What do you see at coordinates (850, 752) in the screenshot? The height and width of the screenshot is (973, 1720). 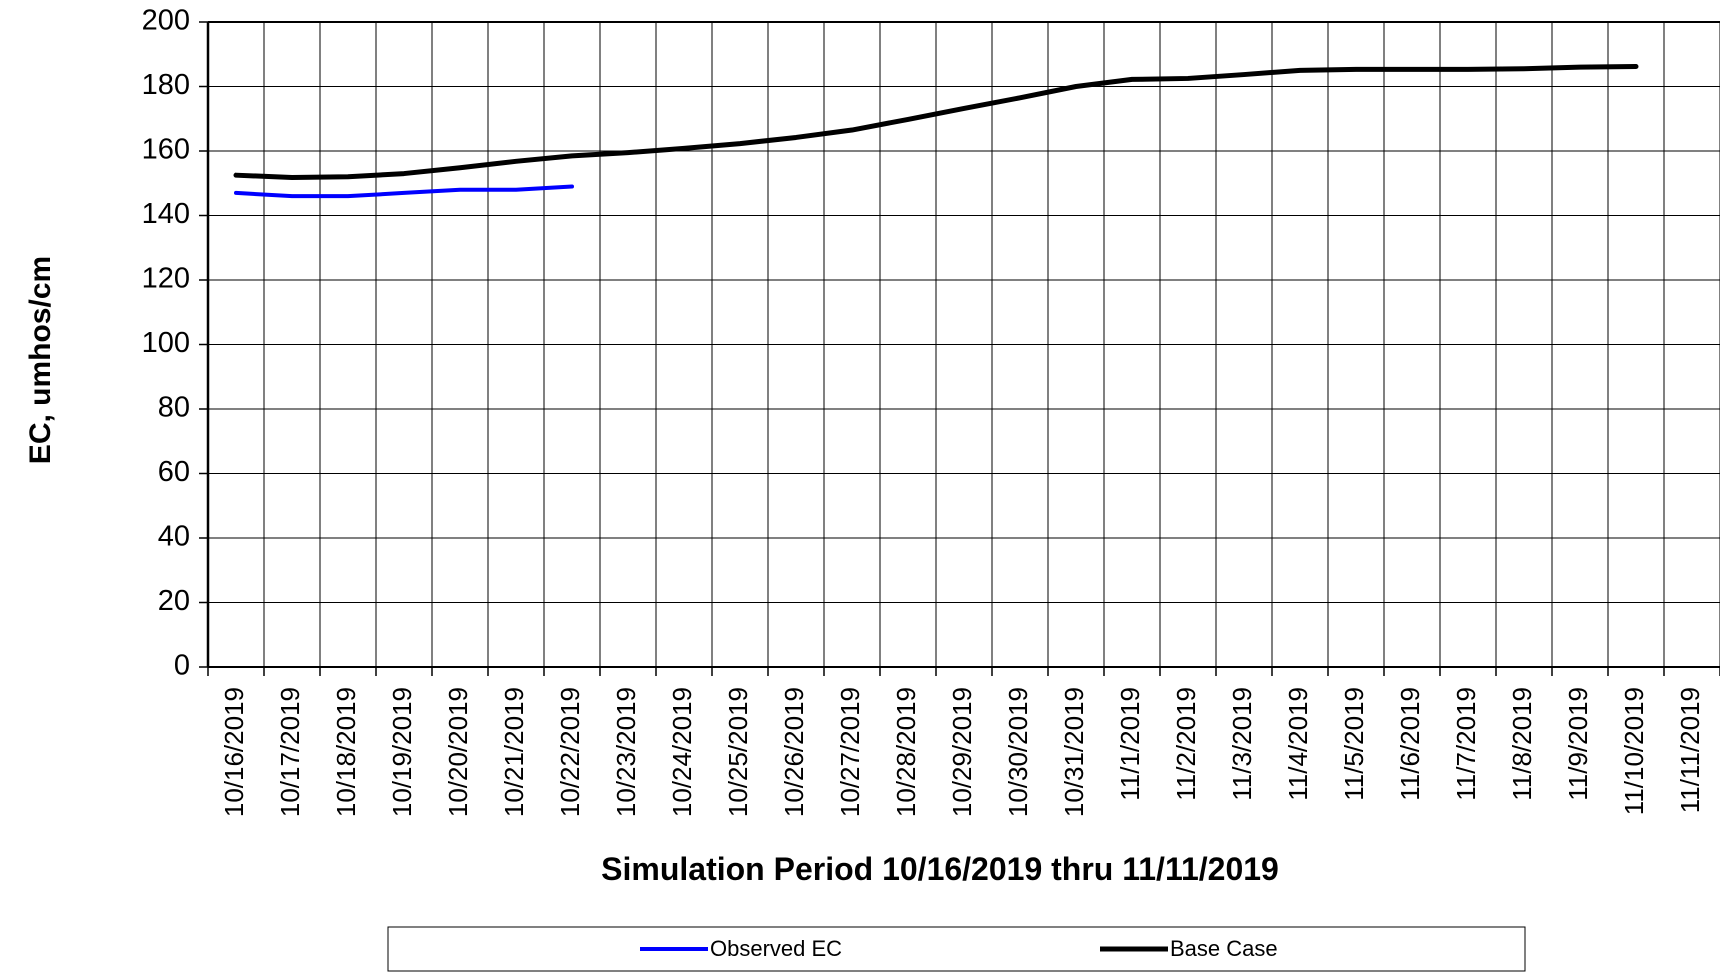 I see `x-tick-label: 10/27/2019` at bounding box center [850, 752].